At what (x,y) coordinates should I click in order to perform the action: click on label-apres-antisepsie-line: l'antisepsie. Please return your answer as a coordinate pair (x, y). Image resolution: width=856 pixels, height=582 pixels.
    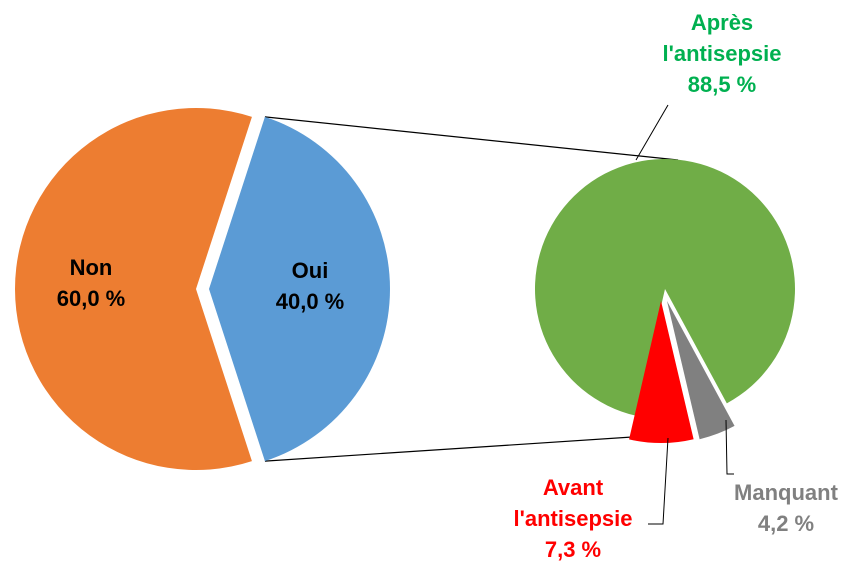
    Looking at the image, I should click on (722, 53).